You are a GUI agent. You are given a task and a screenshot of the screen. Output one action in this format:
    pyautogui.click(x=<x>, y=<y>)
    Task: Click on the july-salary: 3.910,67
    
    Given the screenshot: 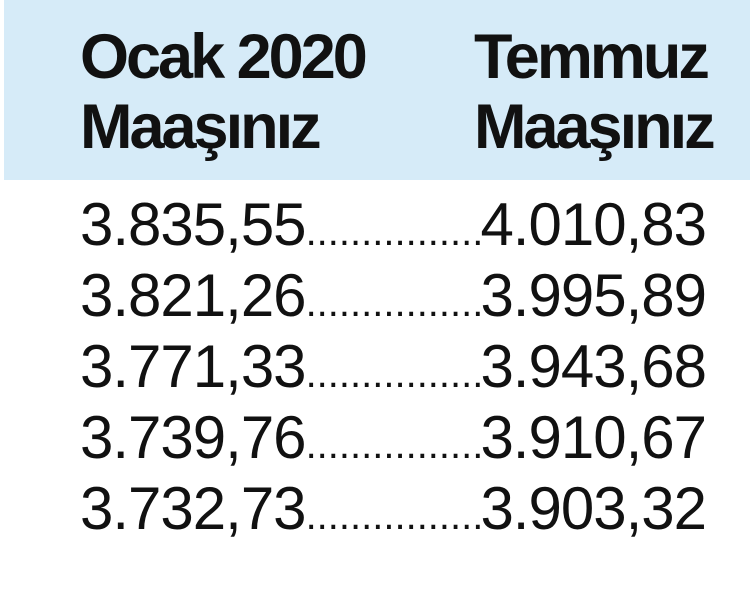 What is the action you would take?
    pyautogui.click(x=593, y=437)
    